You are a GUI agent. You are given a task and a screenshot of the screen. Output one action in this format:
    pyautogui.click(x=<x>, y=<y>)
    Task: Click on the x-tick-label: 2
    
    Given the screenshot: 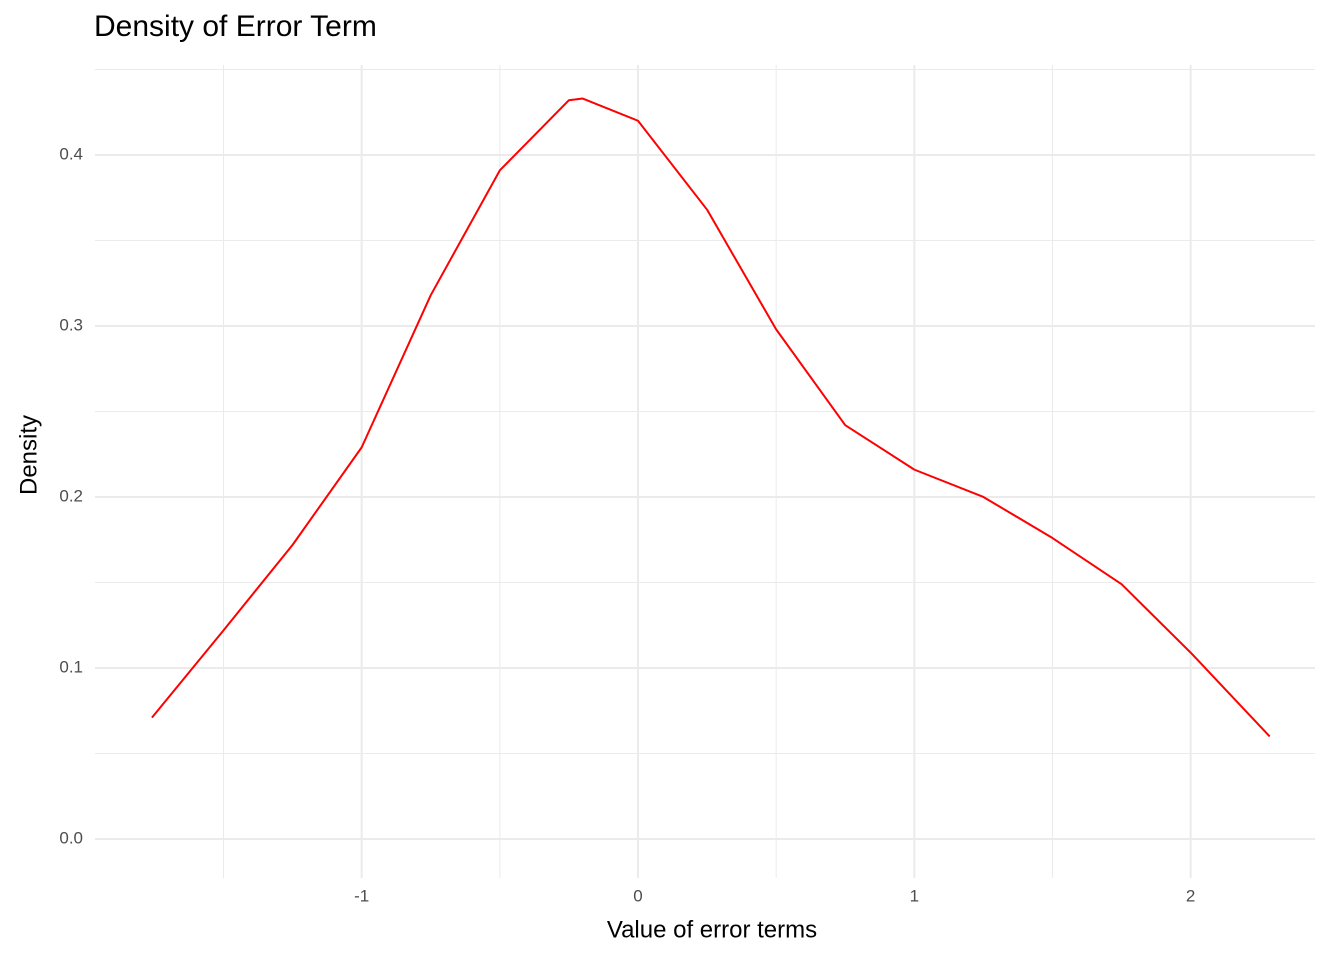 What is the action you would take?
    pyautogui.click(x=1190, y=895)
    